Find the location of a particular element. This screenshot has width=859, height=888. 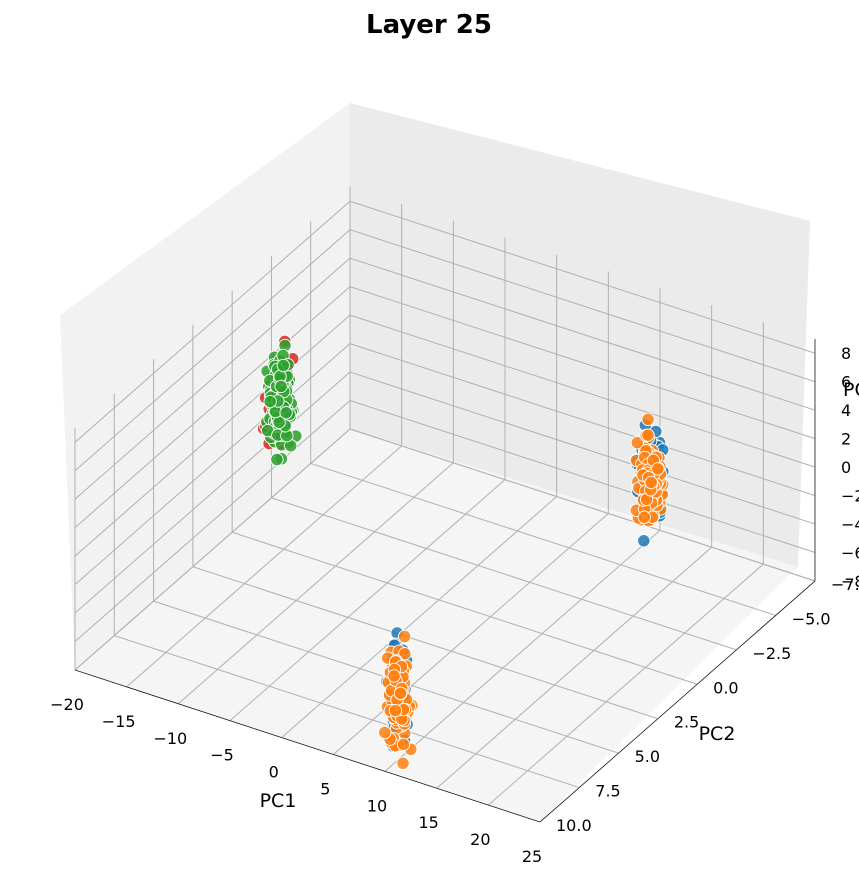

y-tick-label: 5.0 is located at coordinates (647, 756).